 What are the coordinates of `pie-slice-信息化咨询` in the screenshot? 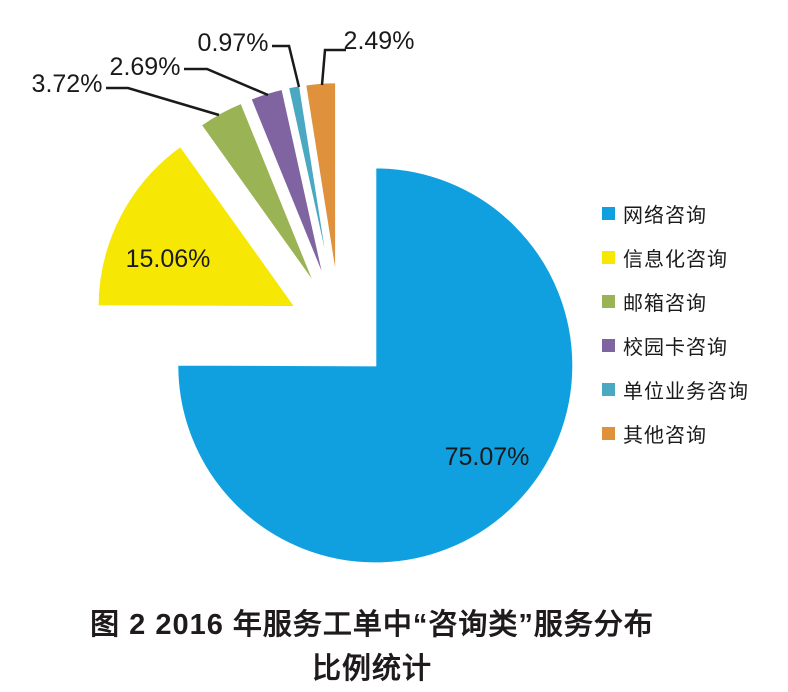 It's located at (197, 226).